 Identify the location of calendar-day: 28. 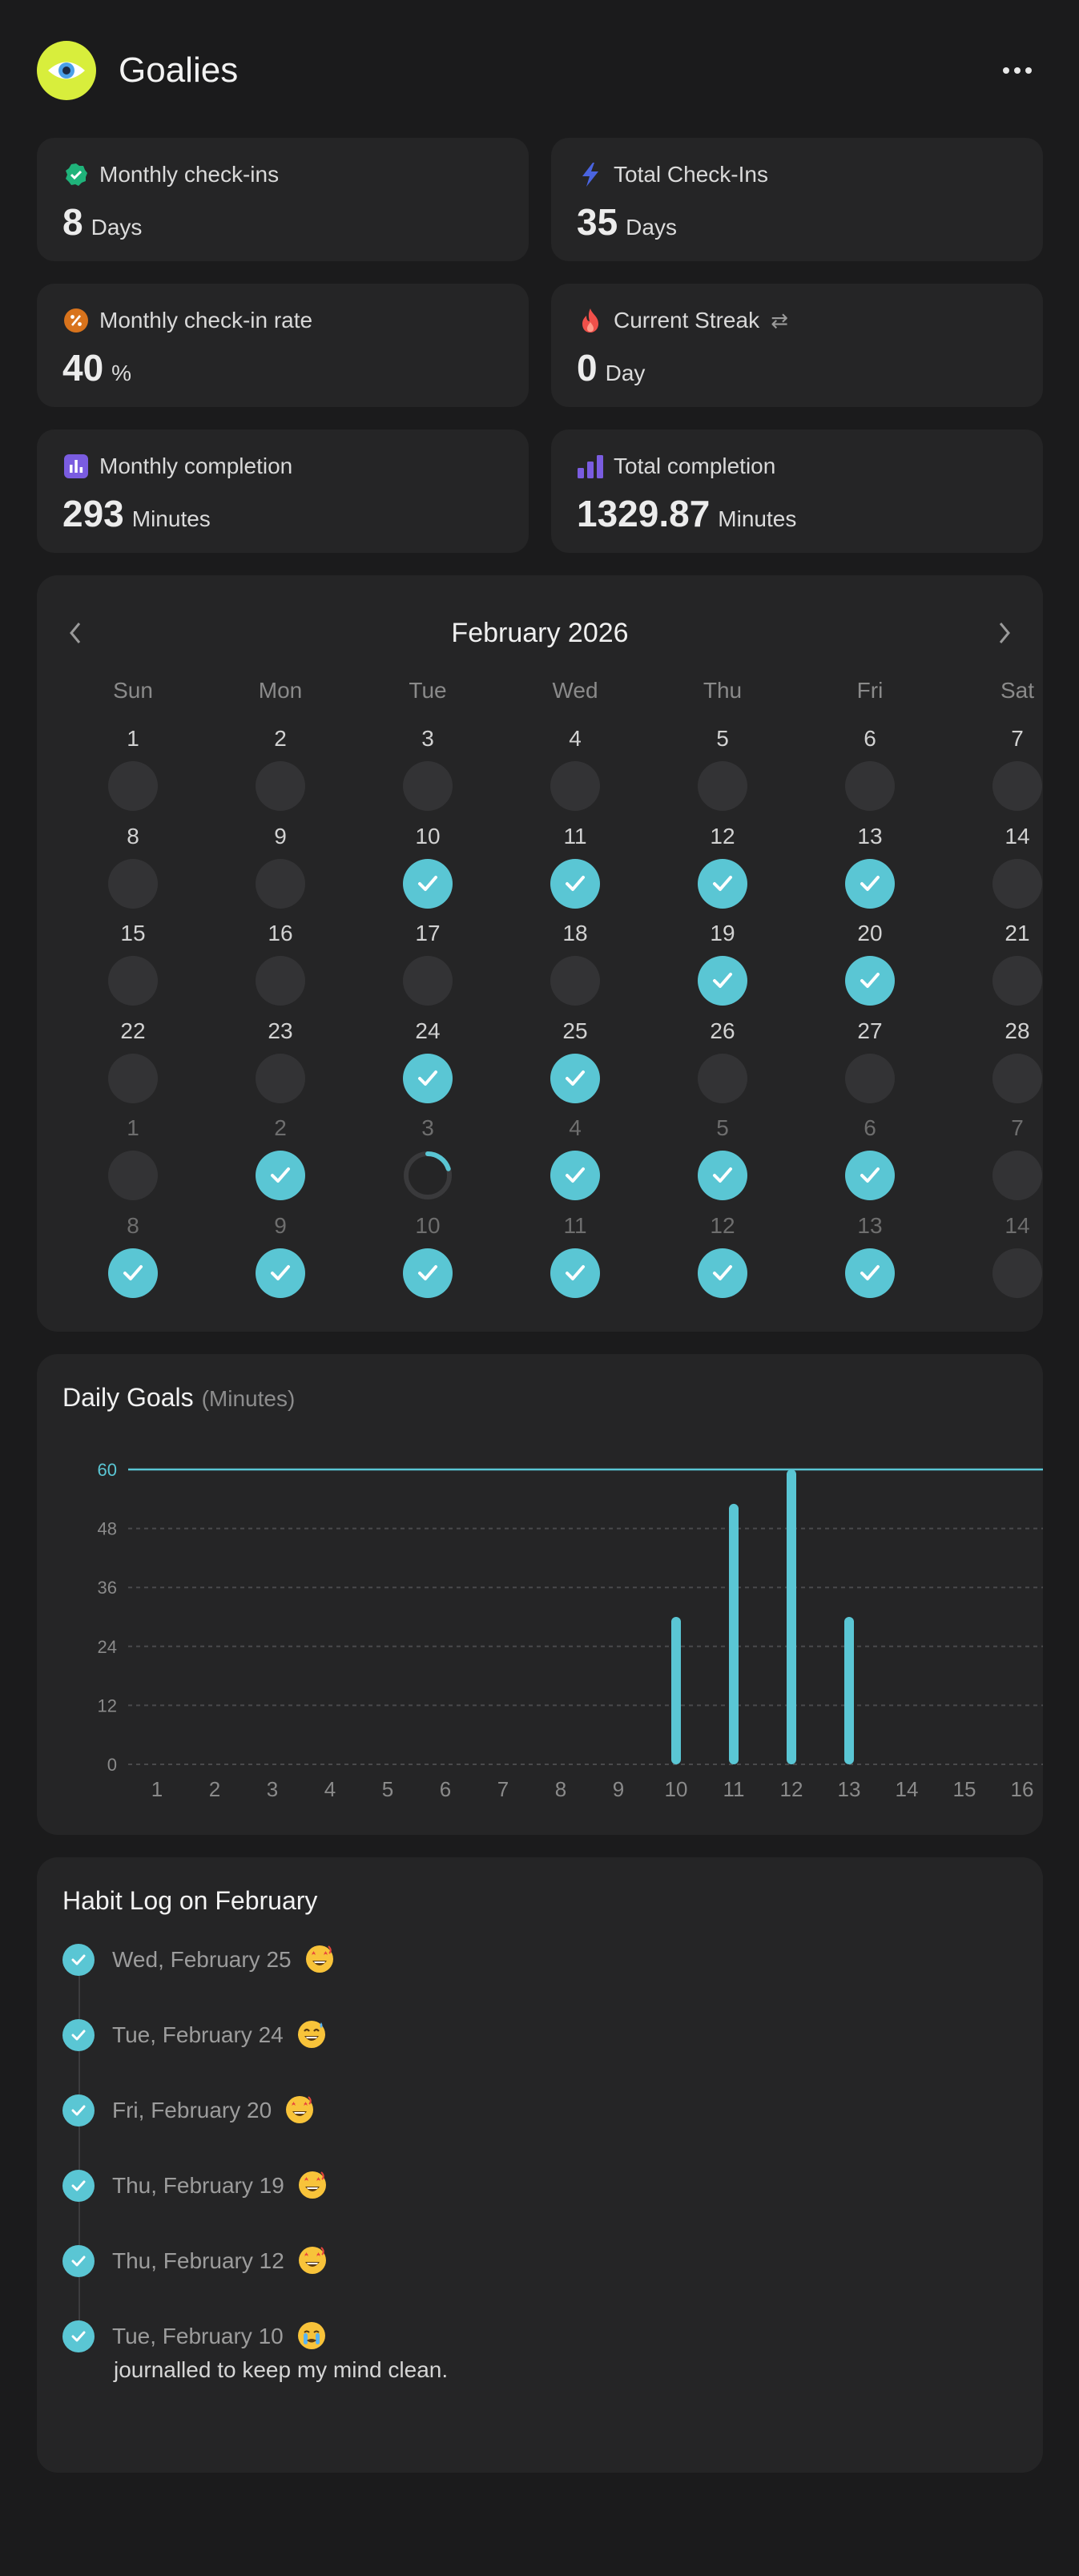
(1012, 1066).